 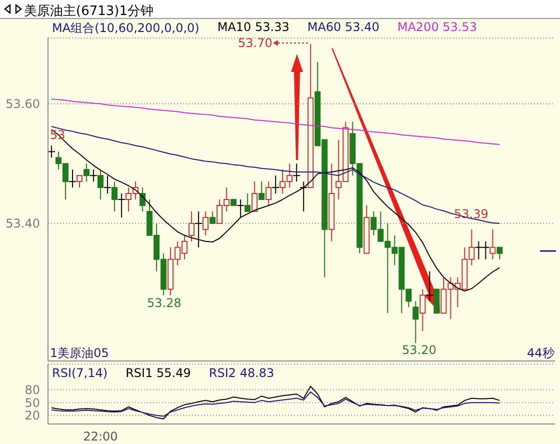 I want to click on series-label: RSI1 55.49, so click(x=158, y=373).